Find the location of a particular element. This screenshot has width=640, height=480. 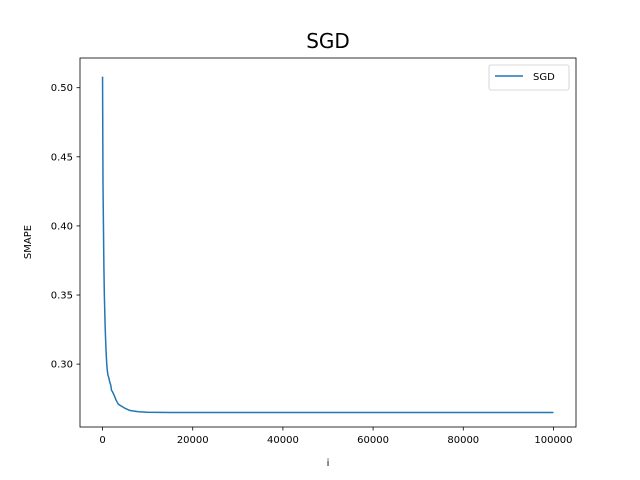

x-tick-label: 0 is located at coordinates (102, 440).